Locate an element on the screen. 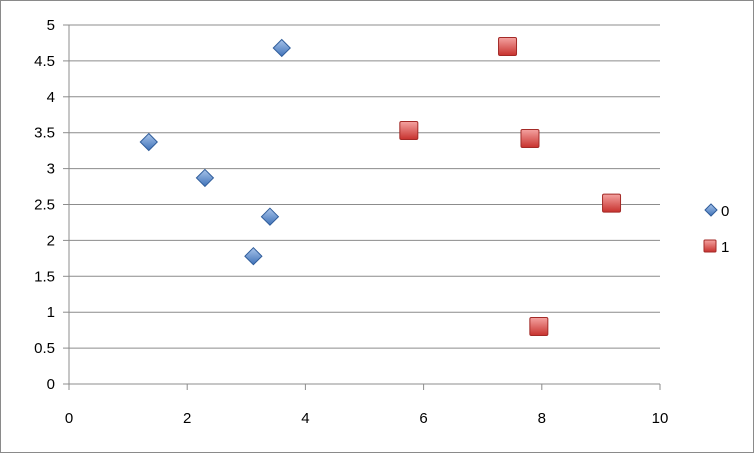 This screenshot has height=457, width=754. x-tick-label: 0 is located at coordinates (69, 418).